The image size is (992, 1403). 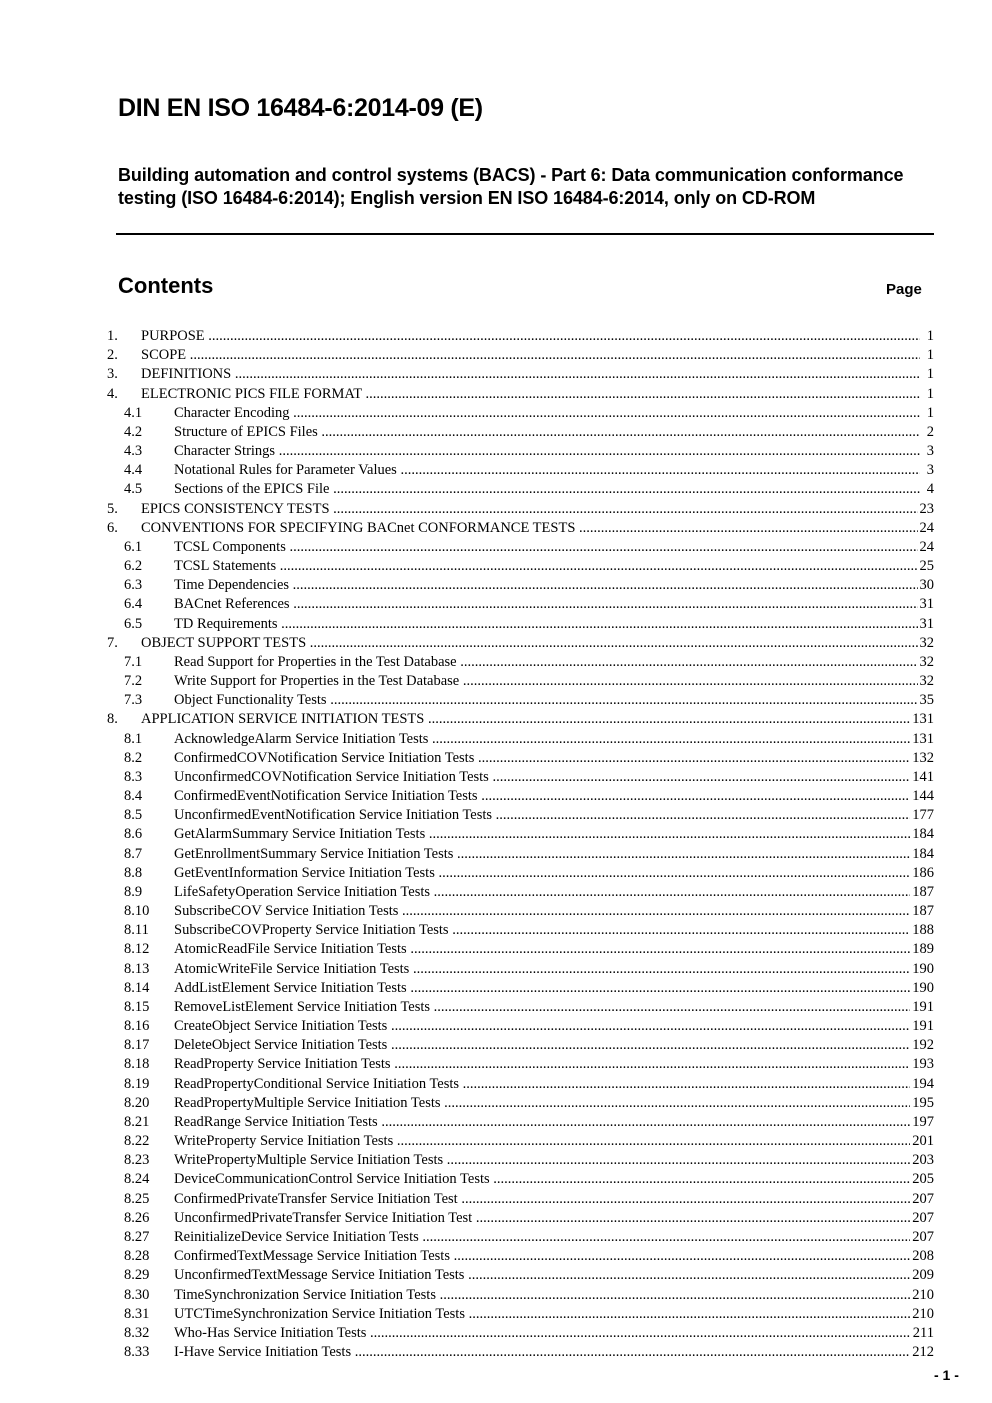 What do you see at coordinates (922, 1007) in the screenshot?
I see `toc-entry-page: 191` at bounding box center [922, 1007].